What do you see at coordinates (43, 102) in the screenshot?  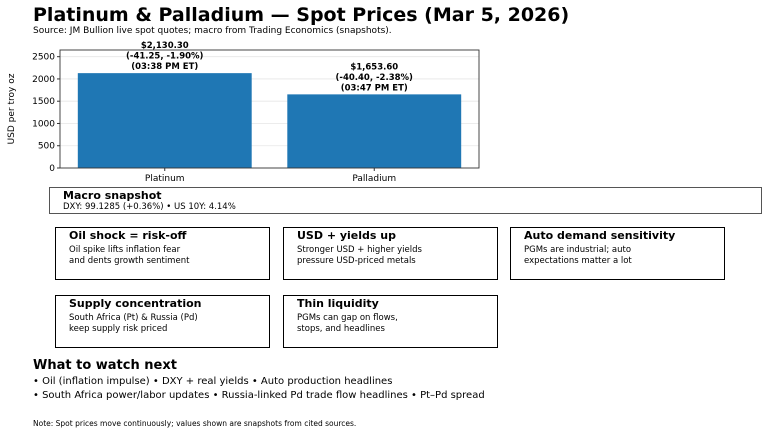 I see `y-tick-label: 1500` at bounding box center [43, 102].